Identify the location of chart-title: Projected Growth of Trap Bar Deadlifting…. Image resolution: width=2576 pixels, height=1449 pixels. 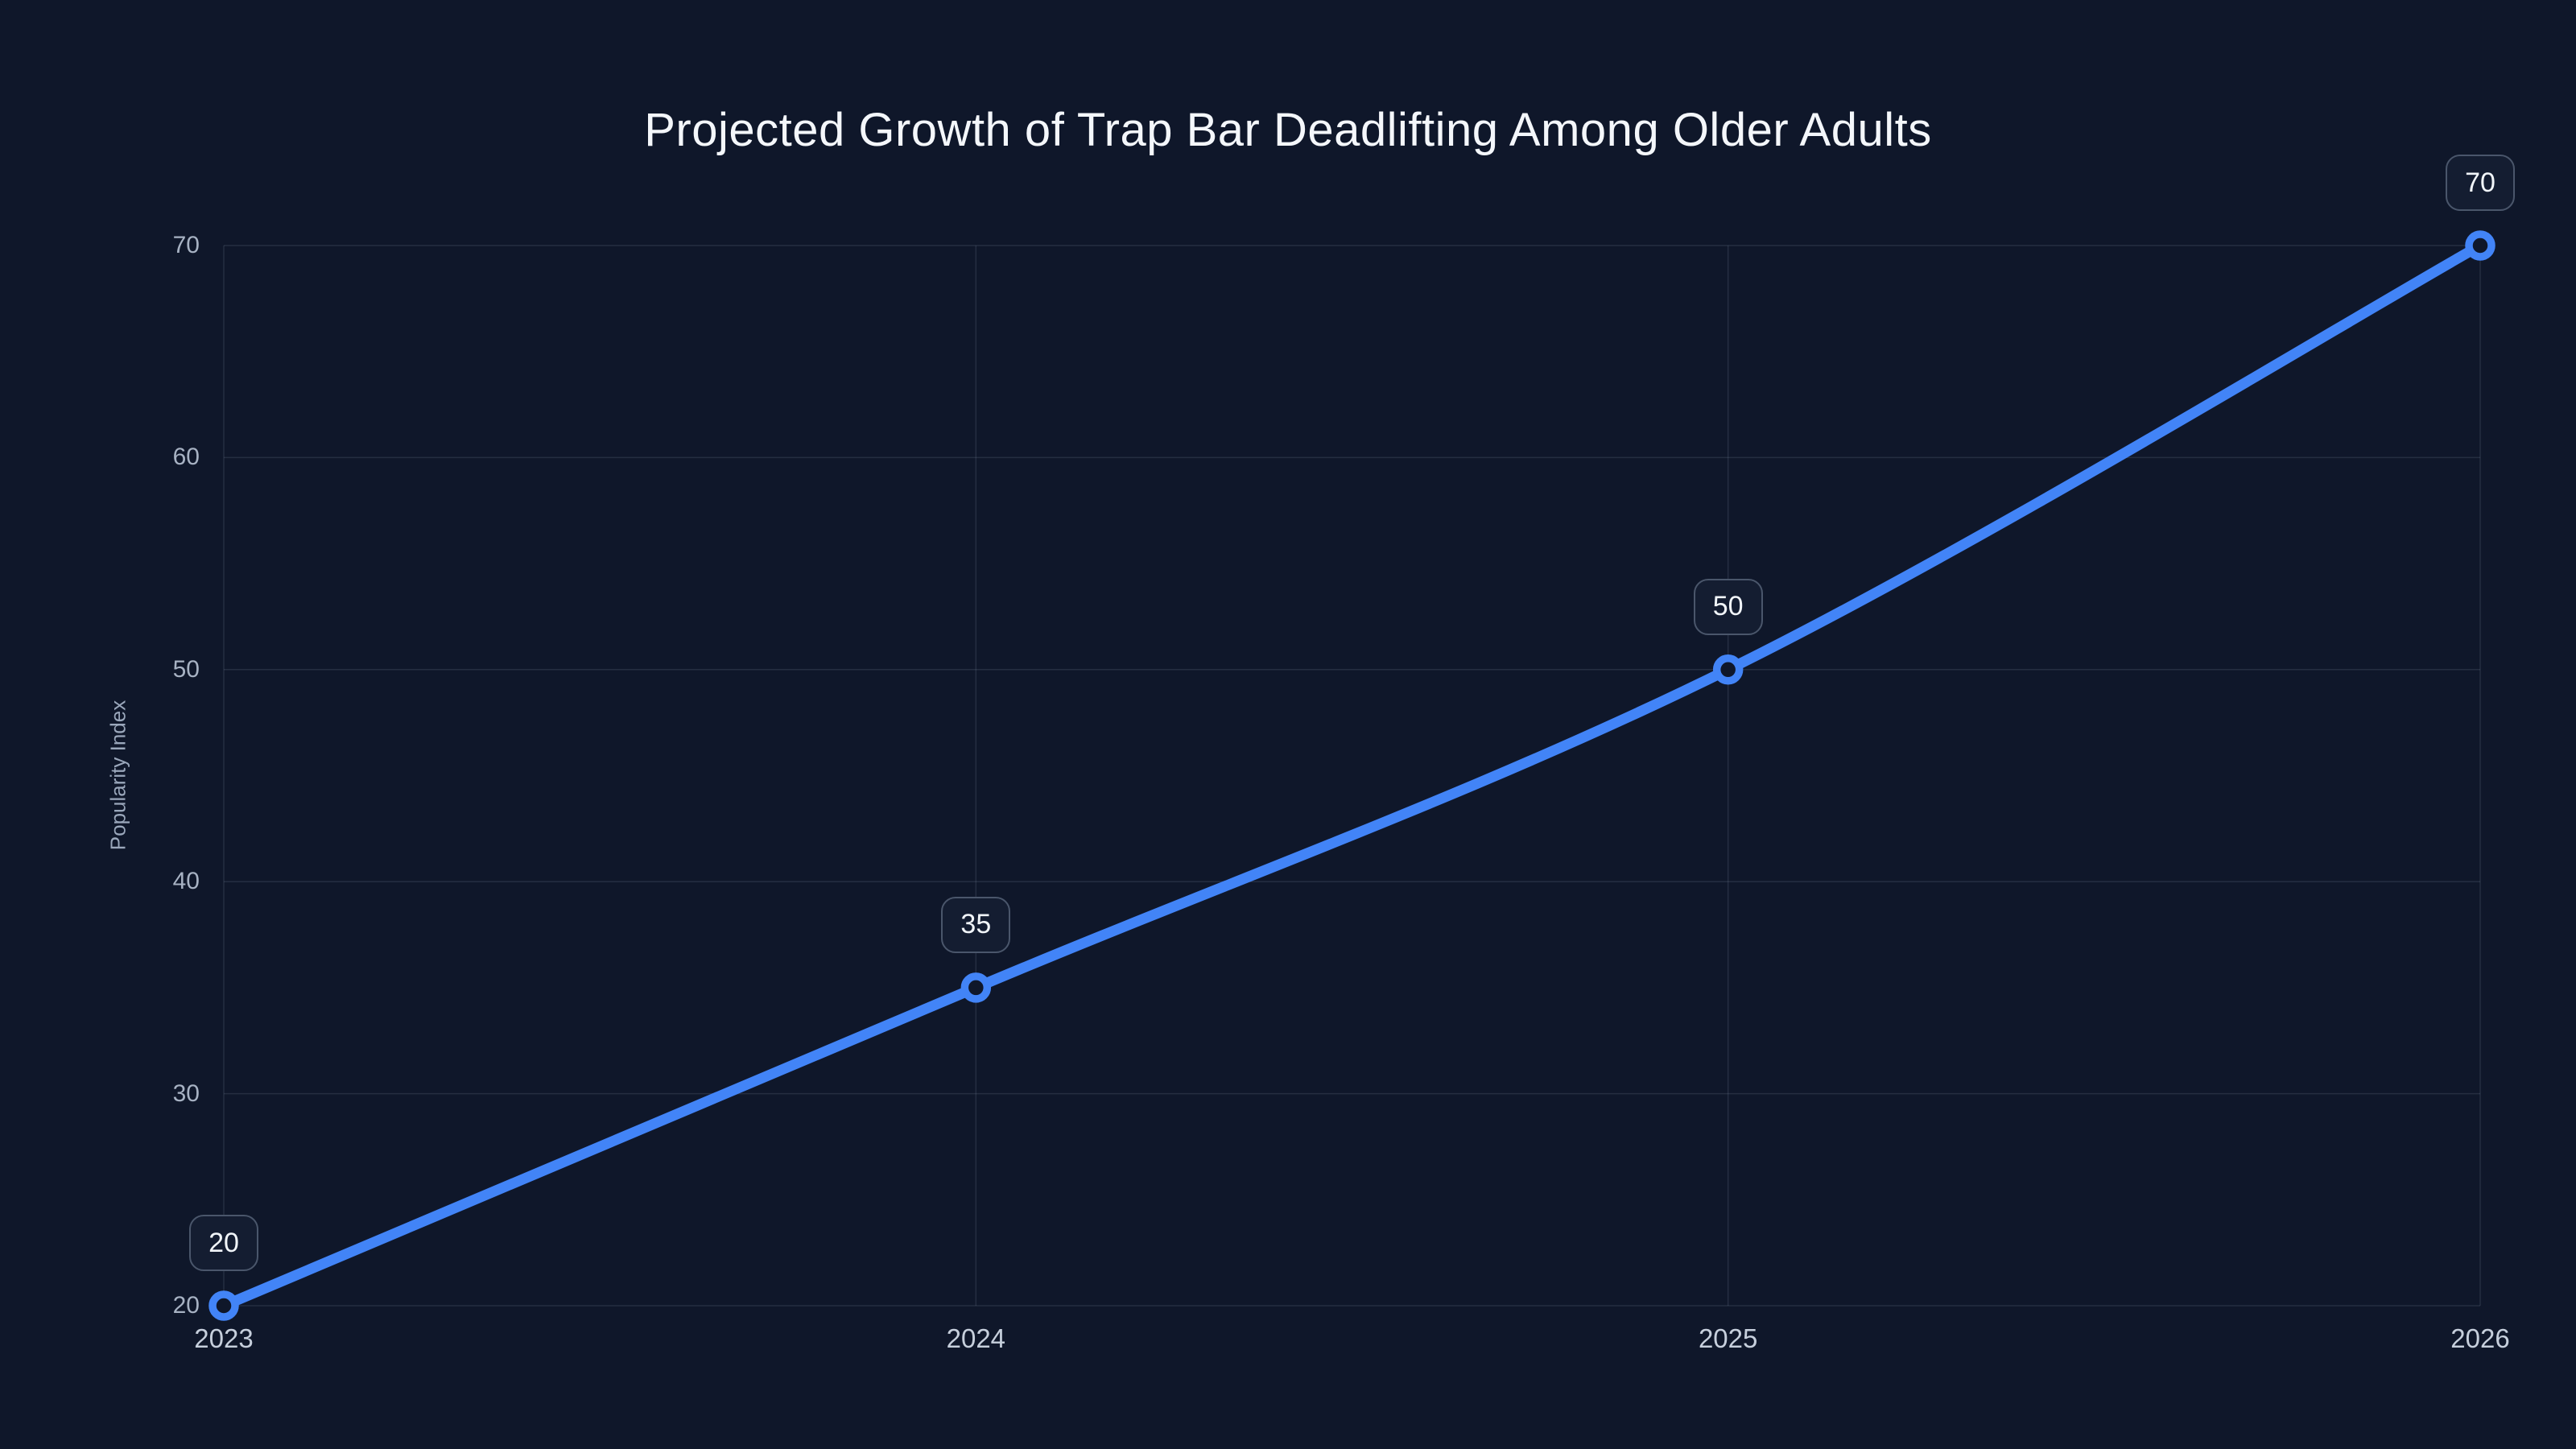
(1288, 130).